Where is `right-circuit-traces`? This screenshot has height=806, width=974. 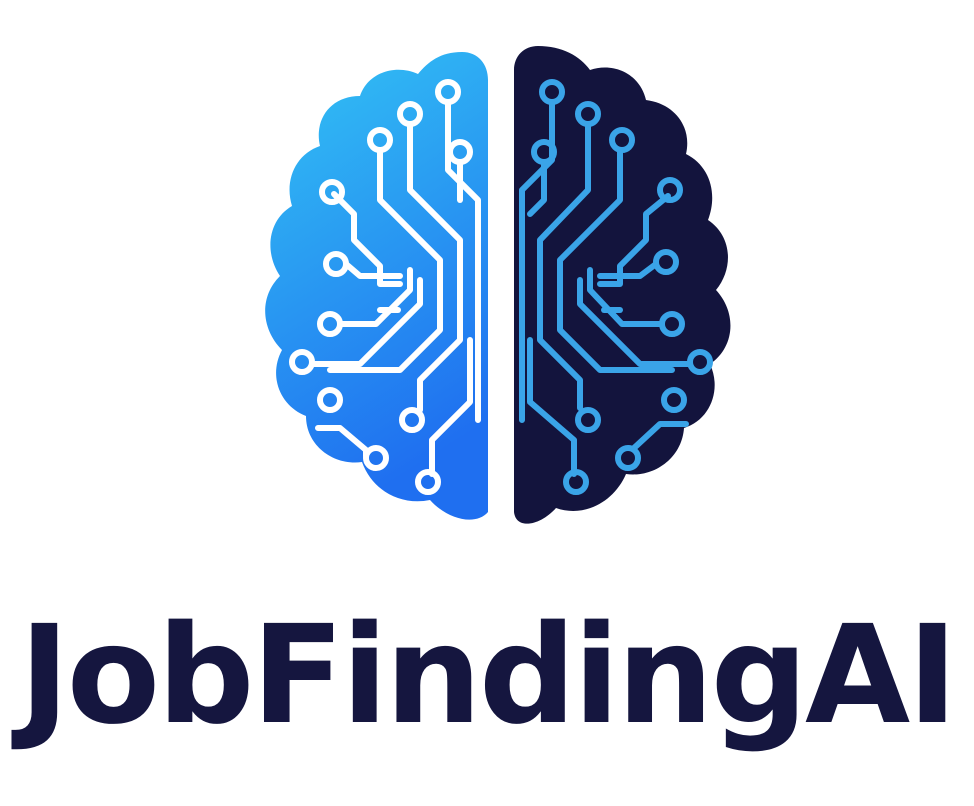 right-circuit-traces is located at coordinates (606, 288).